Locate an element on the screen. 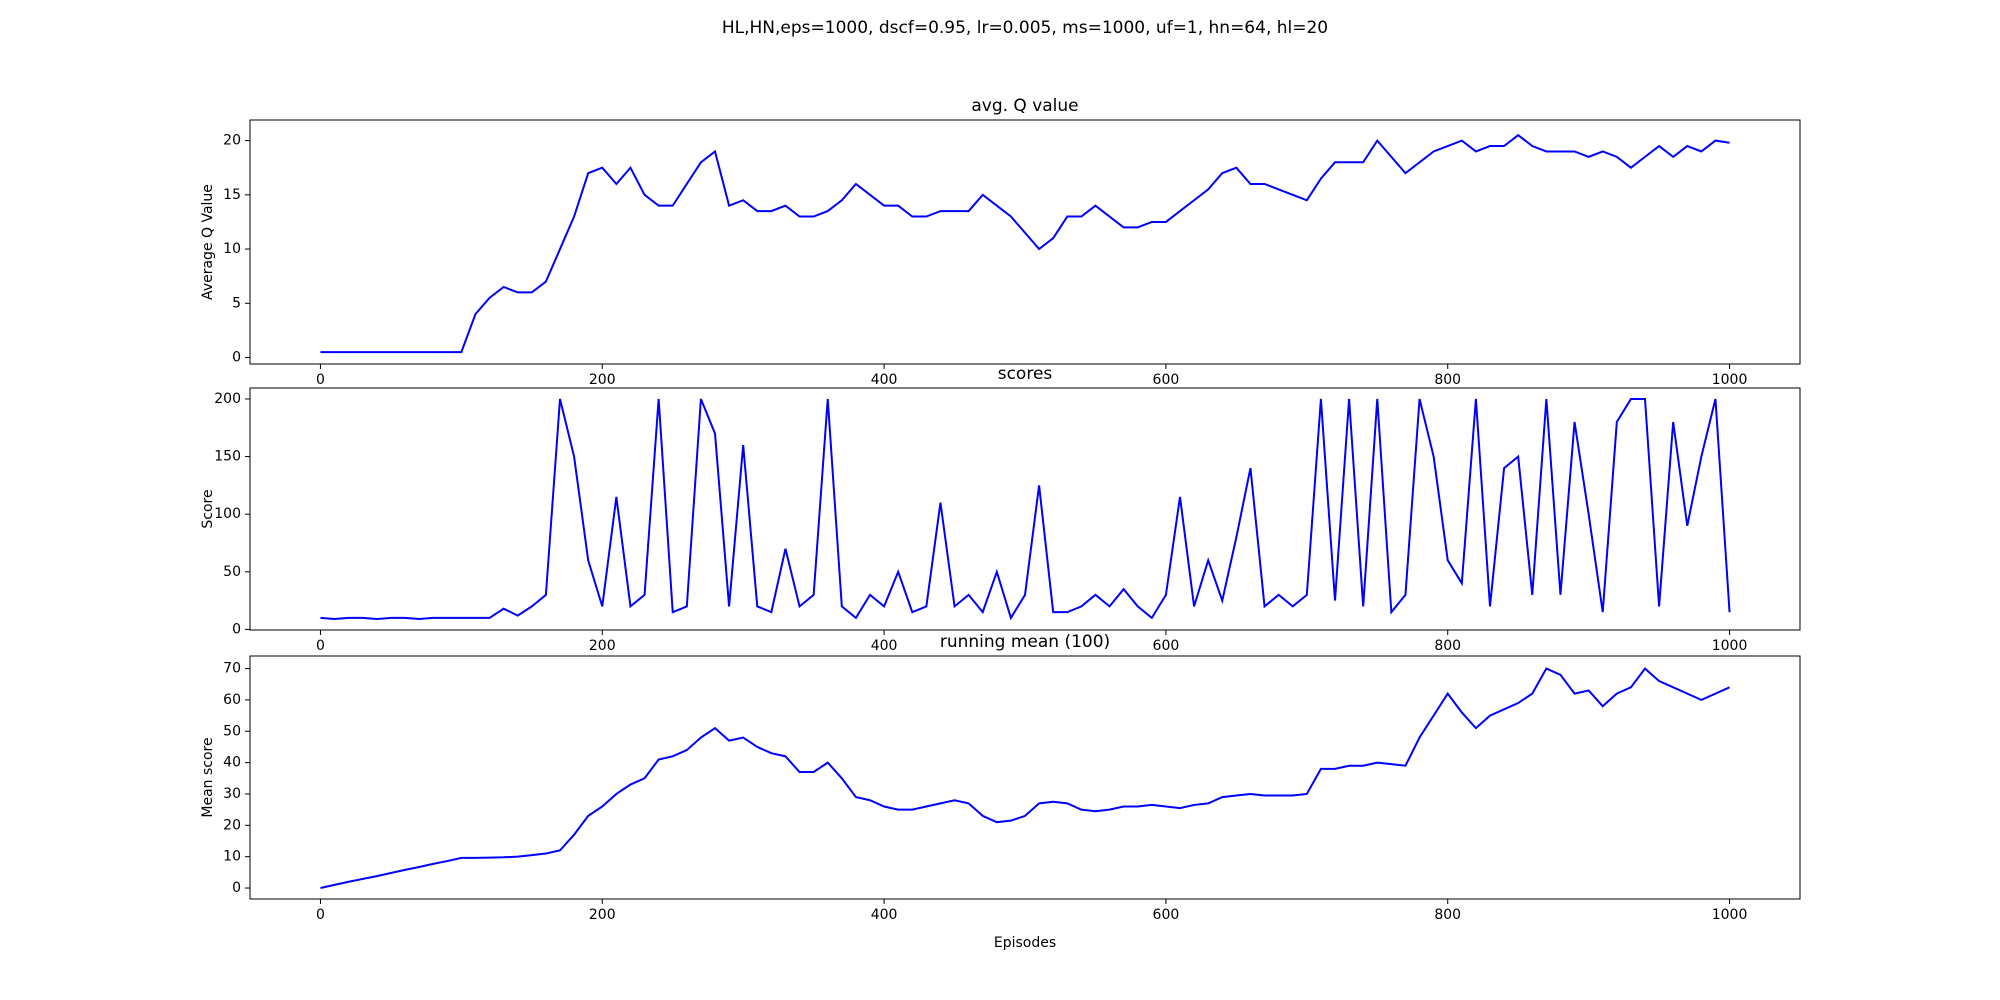 Image resolution: width=2000 pixels, height=1000 pixels. y-axis-label: Mean score is located at coordinates (208, 777).